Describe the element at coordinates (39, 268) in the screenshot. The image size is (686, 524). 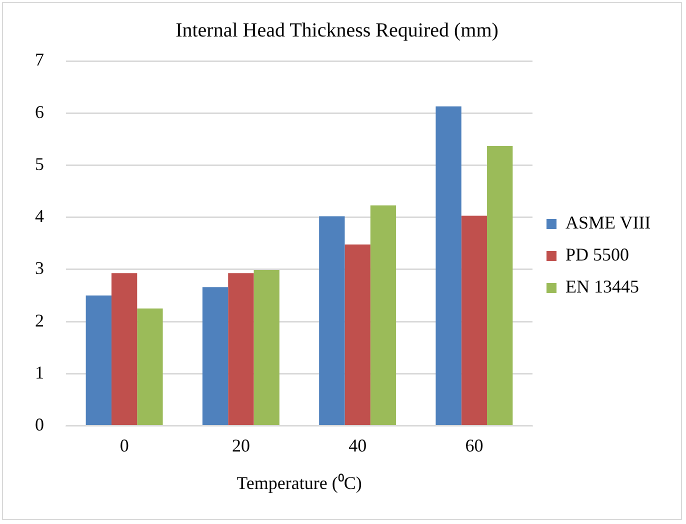
I see `y-tick-label: 3` at that location.